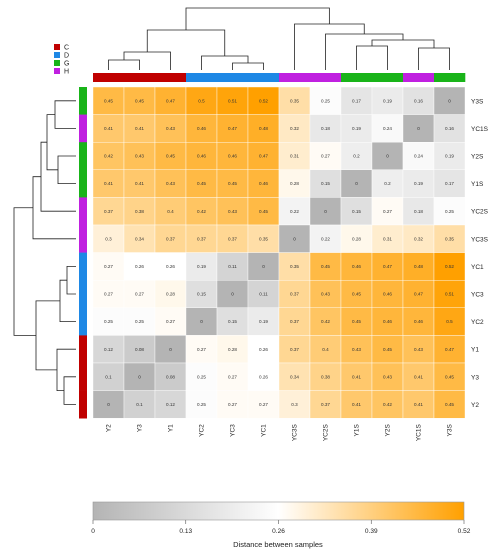 This screenshot has height=555, width=489. What do you see at coordinates (371, 531) in the screenshot?
I see `colorbar-tick-label: 0.39` at bounding box center [371, 531].